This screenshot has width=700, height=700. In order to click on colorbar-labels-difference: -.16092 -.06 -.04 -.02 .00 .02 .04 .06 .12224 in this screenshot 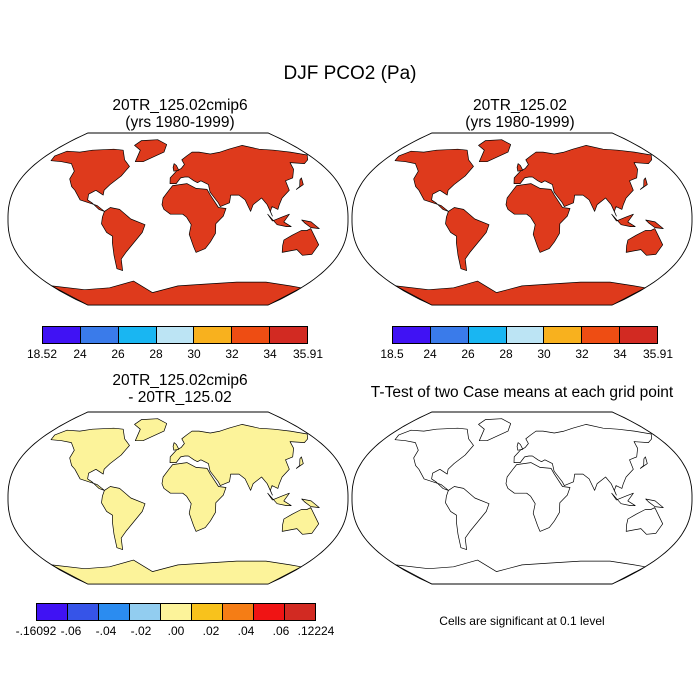, I will do `click(175, 632)`.